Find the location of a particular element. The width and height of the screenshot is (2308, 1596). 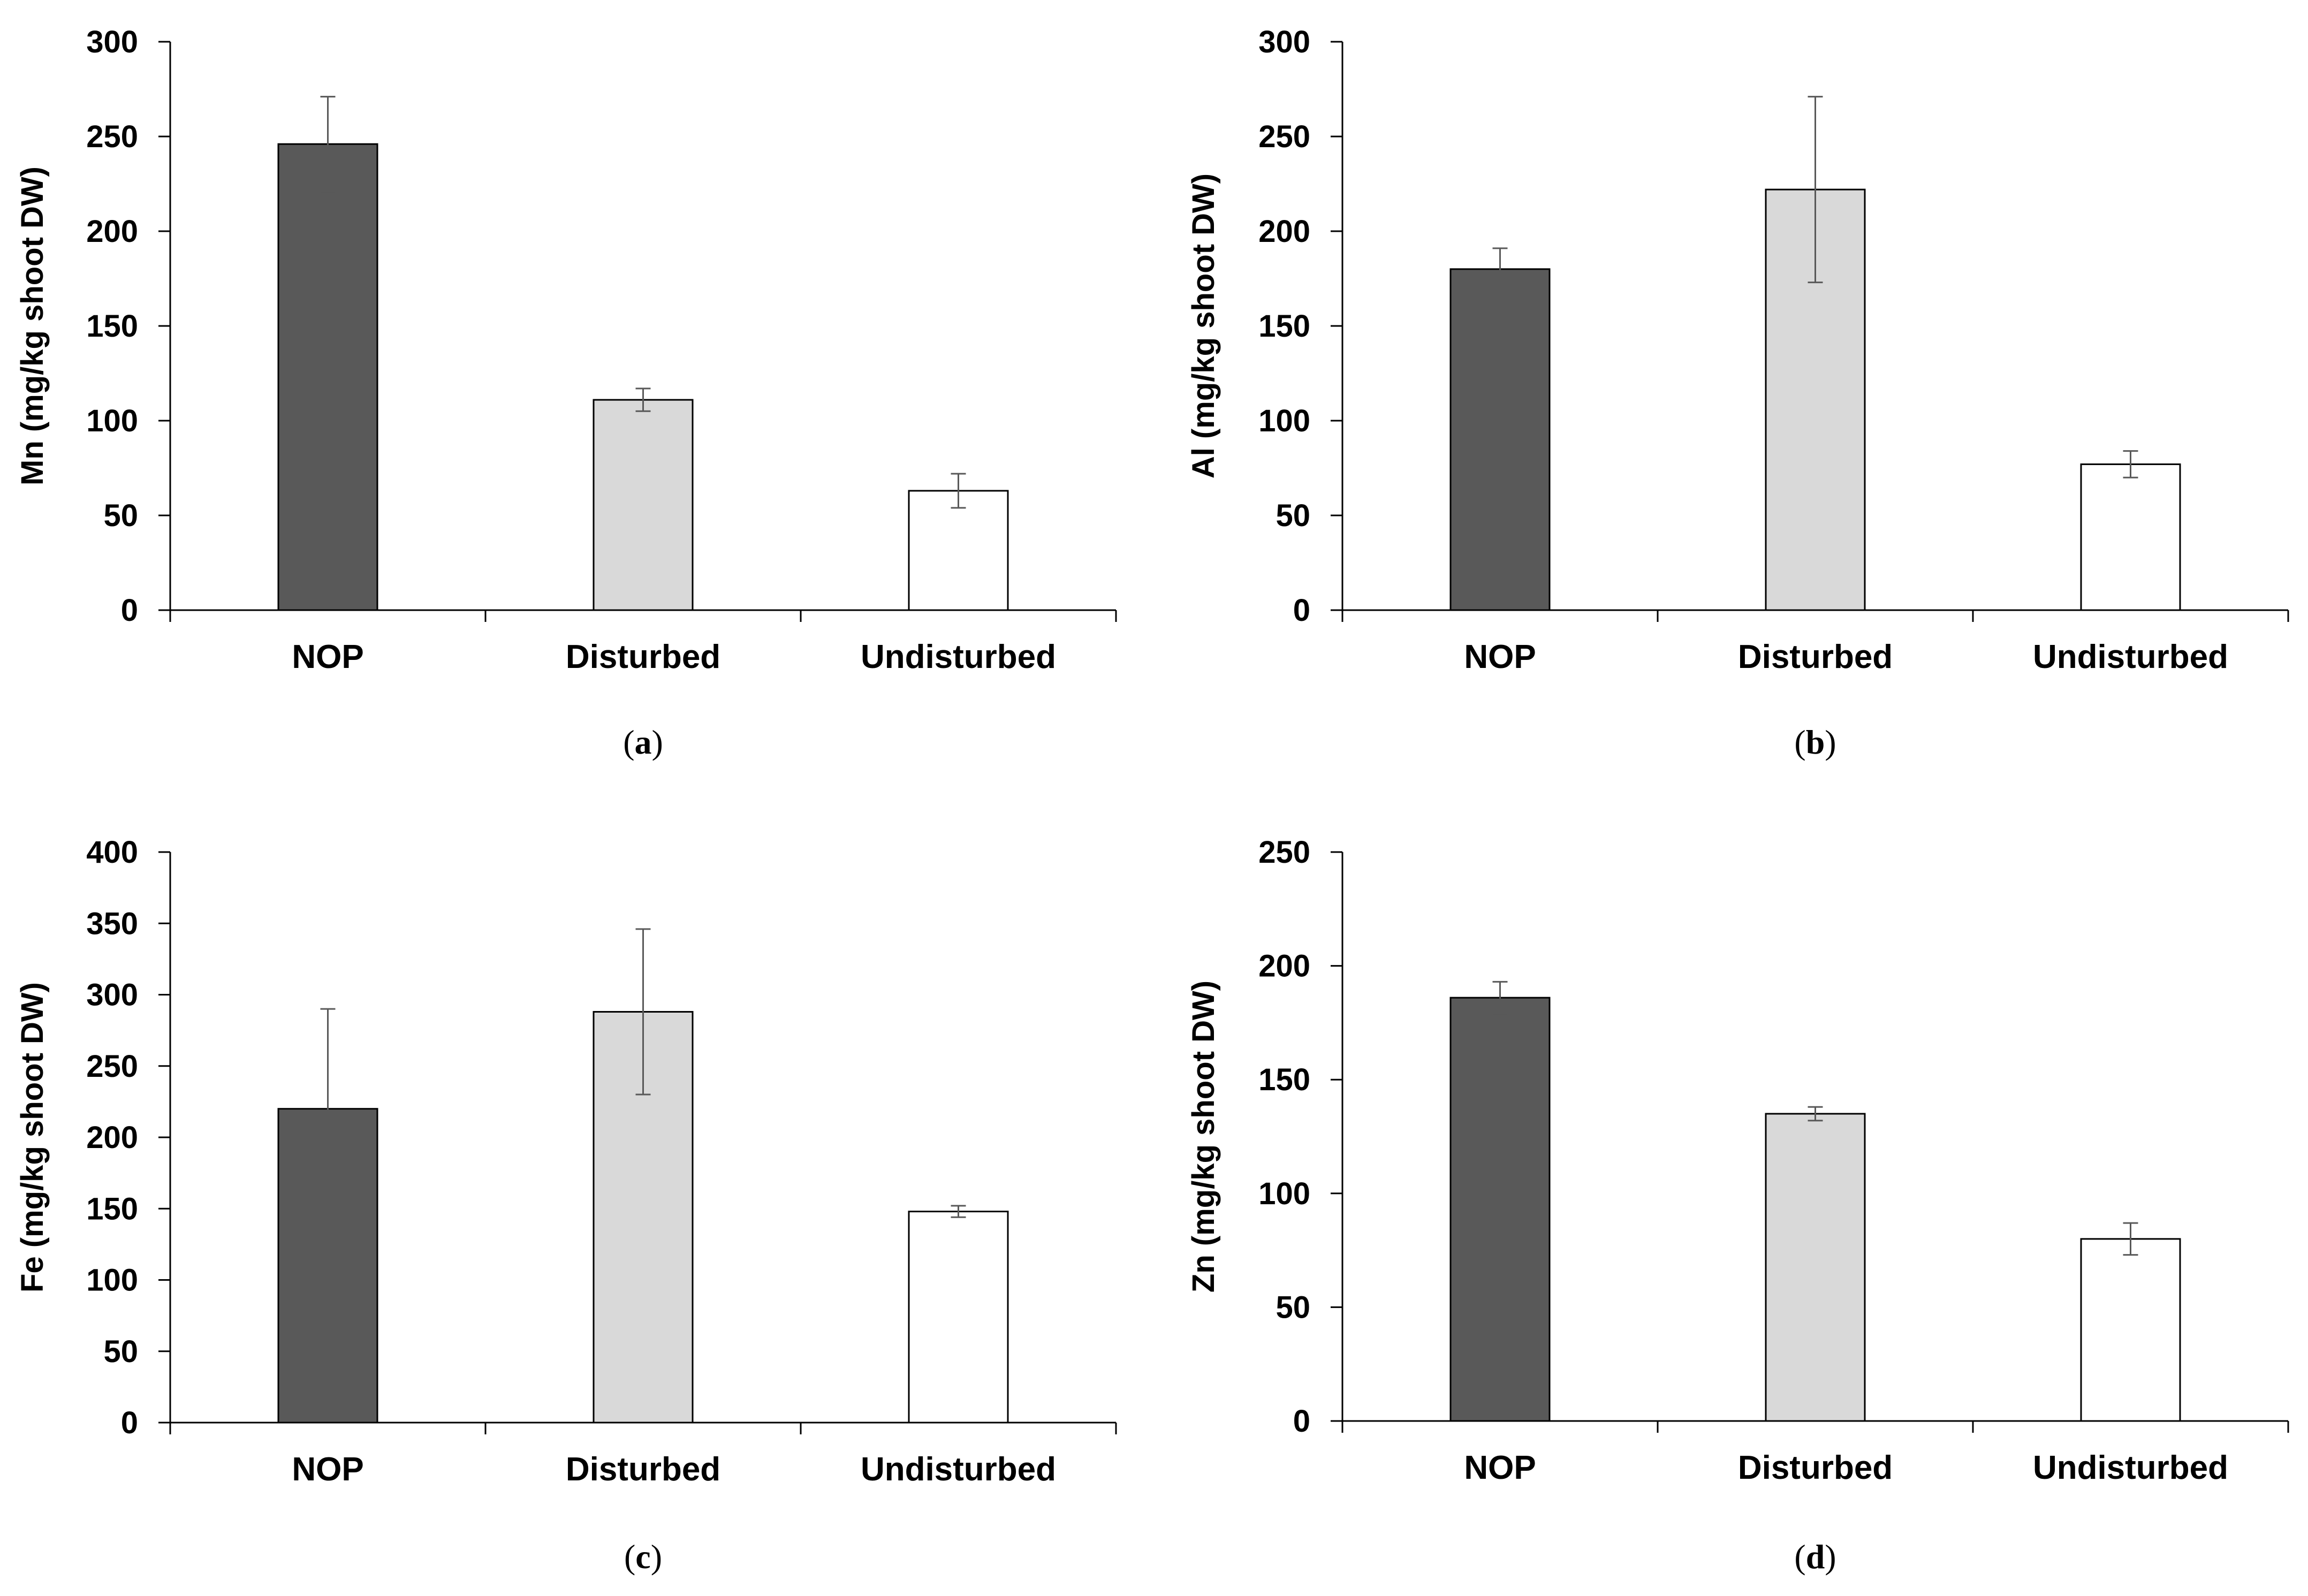

y-tick-label: 400 is located at coordinates (112, 852).